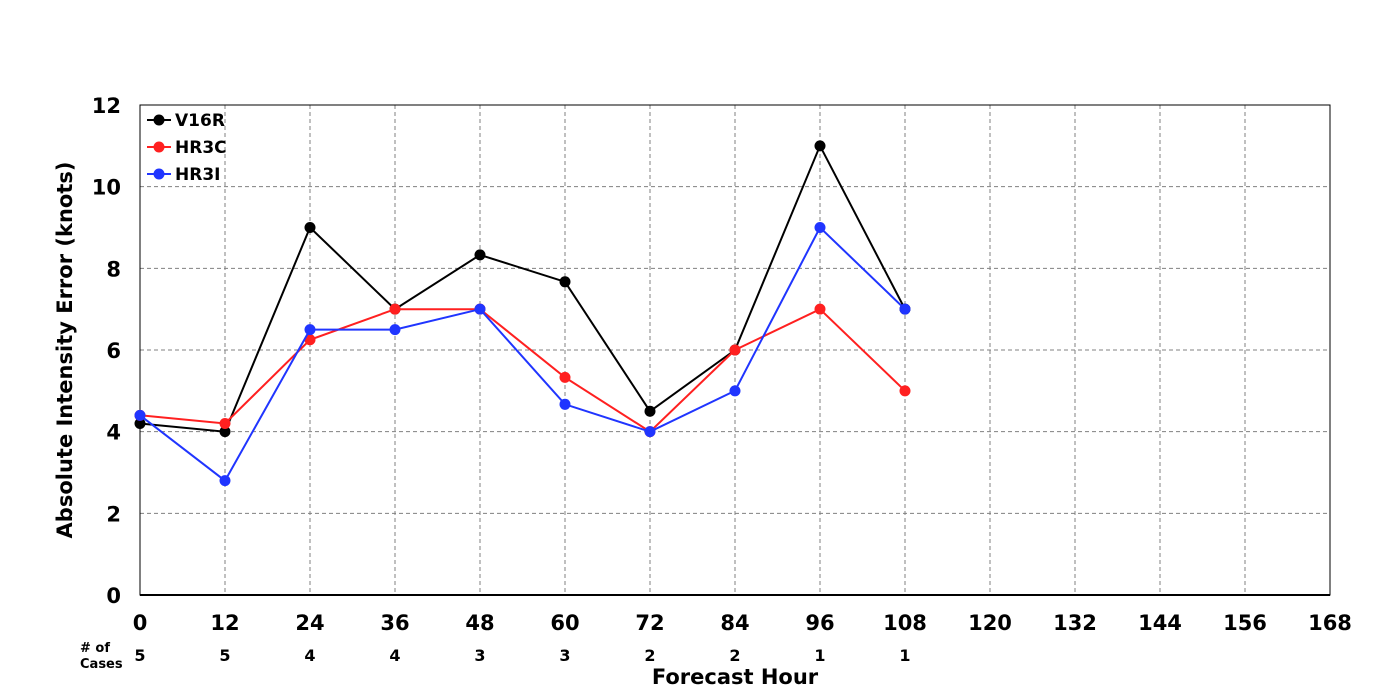 This screenshot has height=700, width=1400. What do you see at coordinates (819, 623) in the screenshot?
I see `x-tick-label: 96` at bounding box center [819, 623].